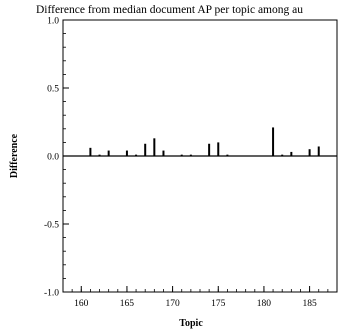  Describe the element at coordinates (51, 226) in the screenshot. I see `y-tick-label: -0.5` at that location.